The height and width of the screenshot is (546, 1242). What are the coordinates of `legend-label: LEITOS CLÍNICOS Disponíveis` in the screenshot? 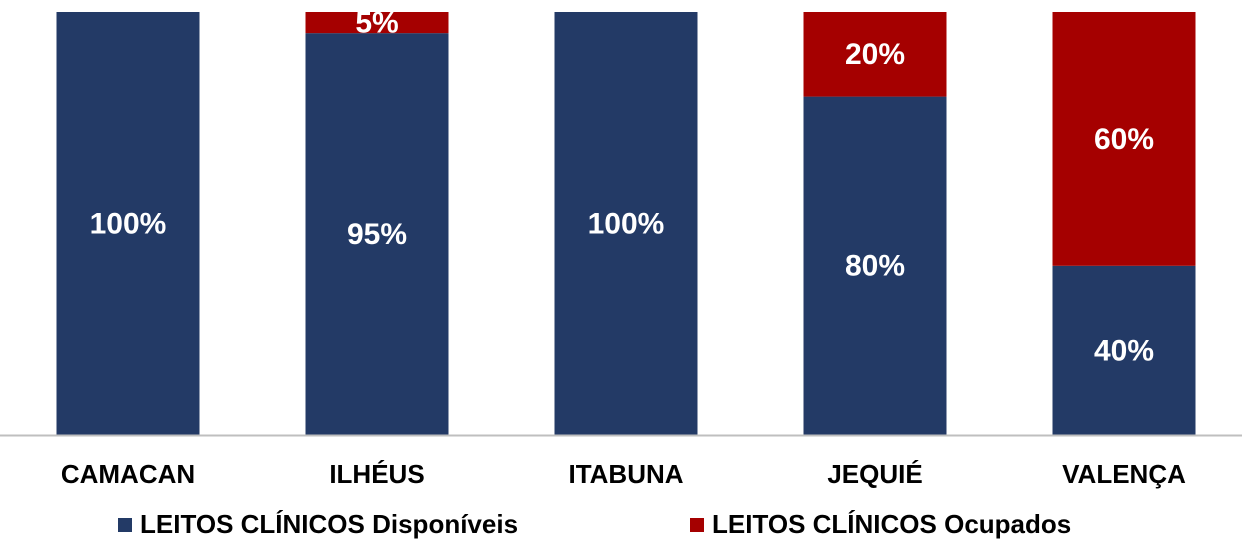 It's located at (329, 524).